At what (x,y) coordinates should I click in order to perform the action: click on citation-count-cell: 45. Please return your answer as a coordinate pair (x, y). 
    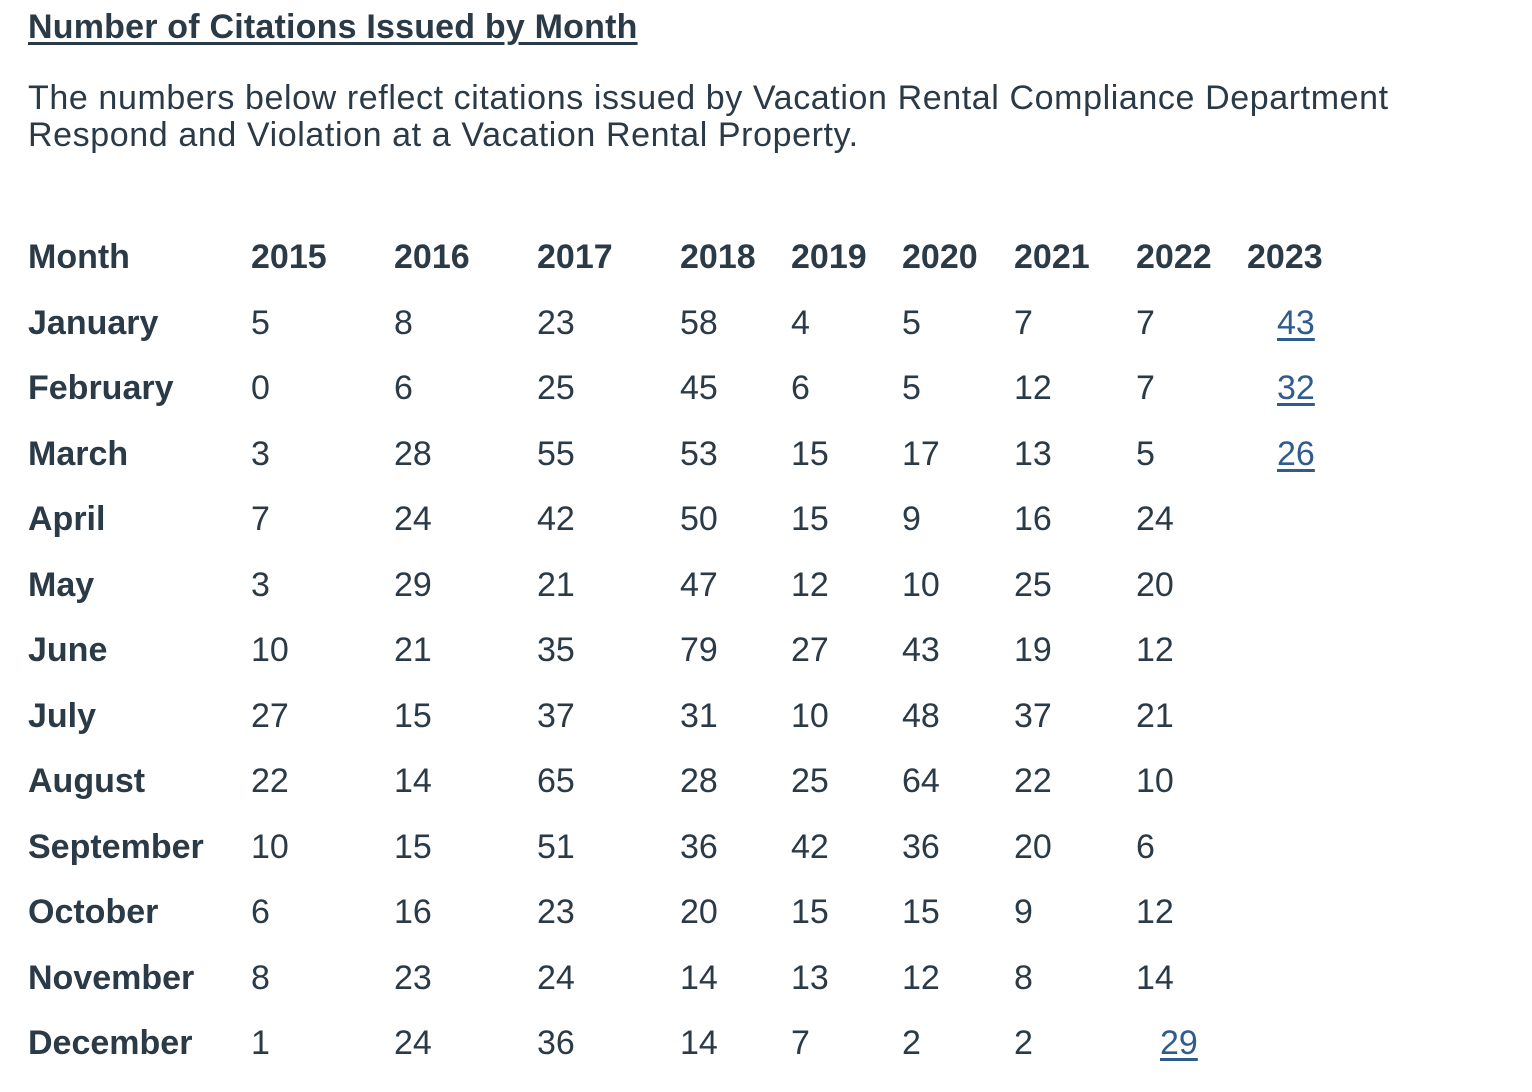
    Looking at the image, I should click on (699, 388).